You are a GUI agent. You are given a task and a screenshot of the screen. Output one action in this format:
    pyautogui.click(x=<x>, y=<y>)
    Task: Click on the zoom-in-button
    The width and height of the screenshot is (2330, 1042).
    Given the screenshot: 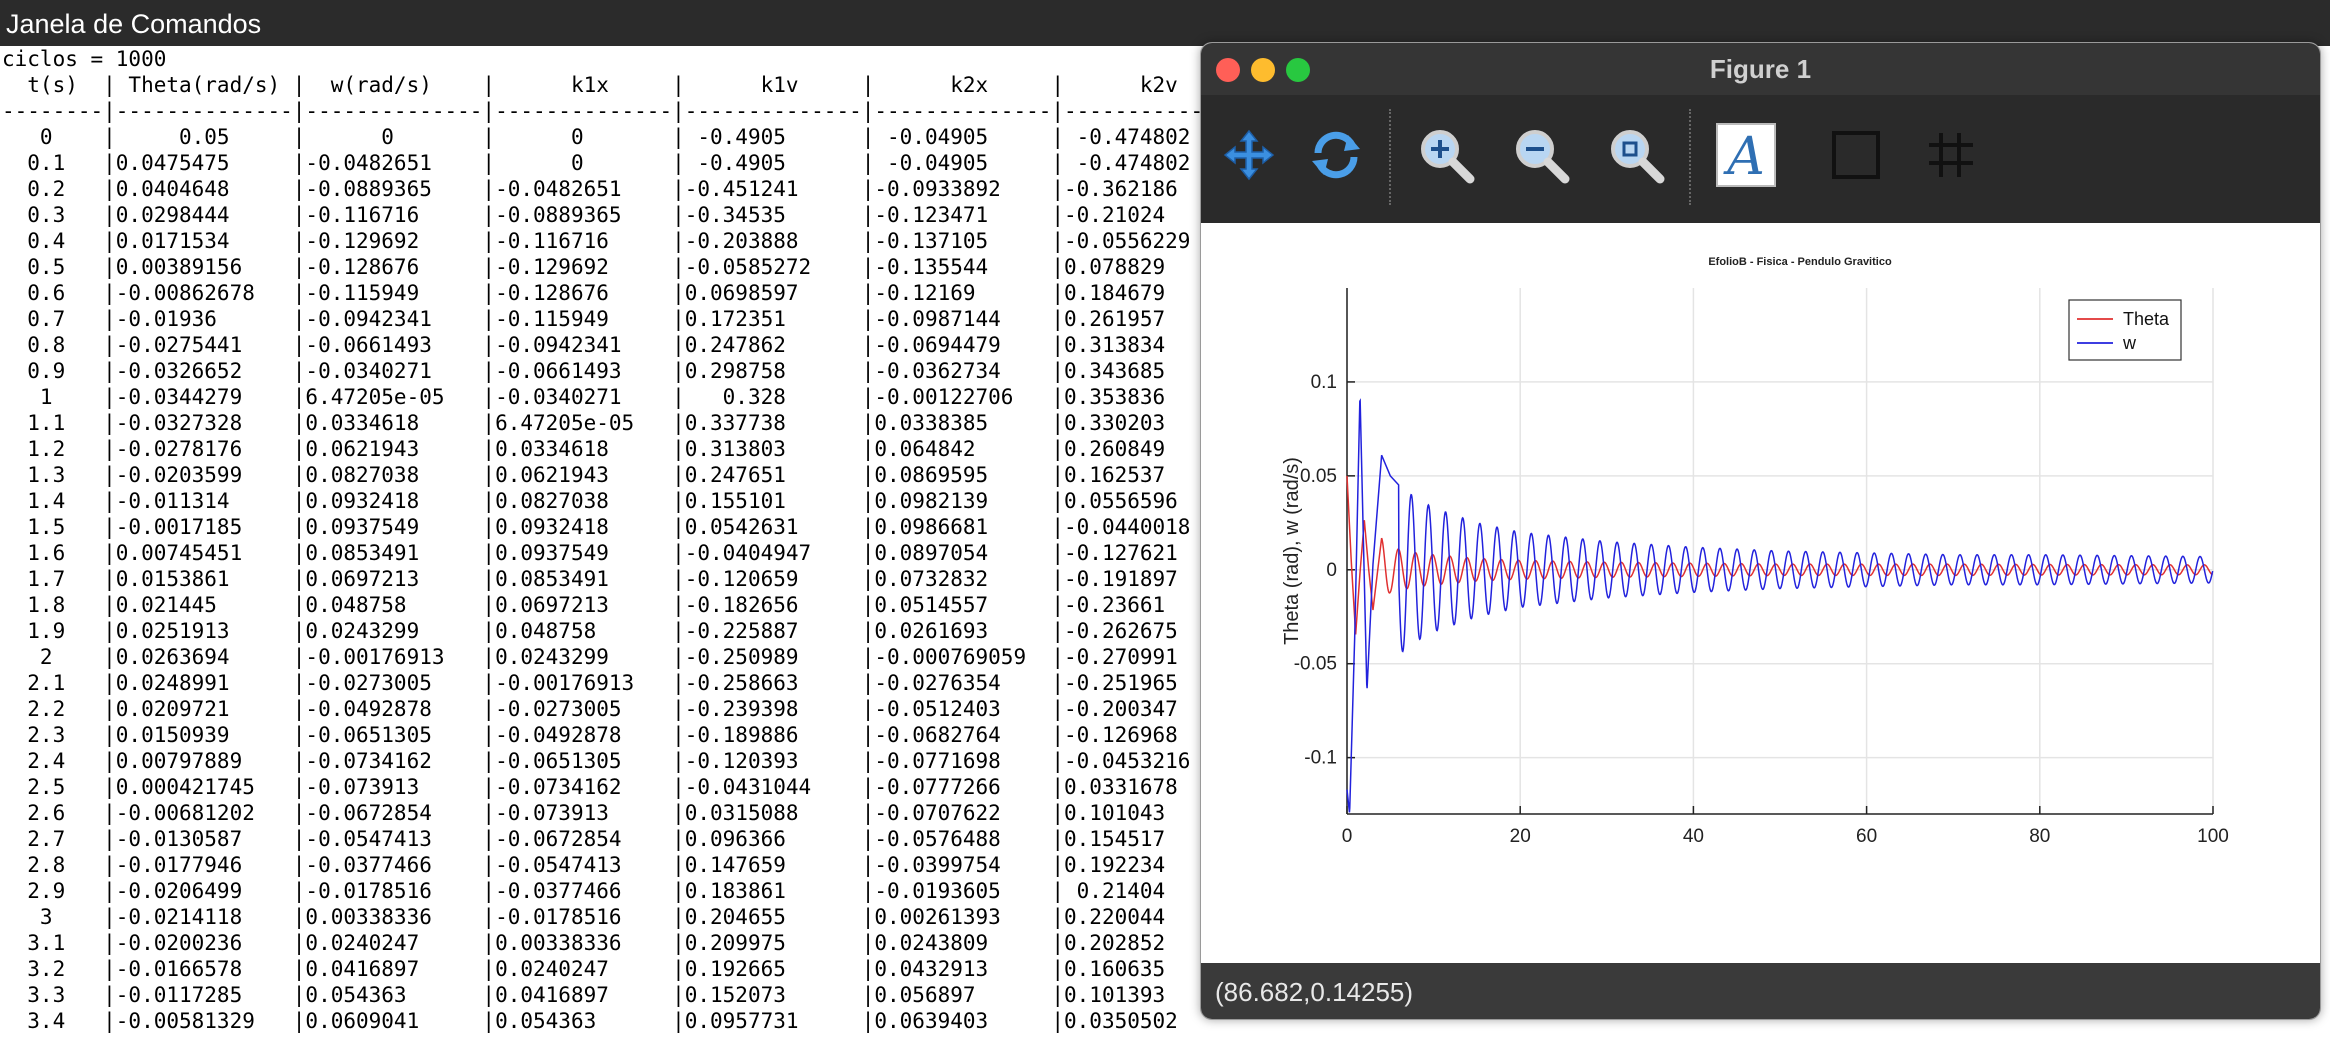 What is the action you would take?
    pyautogui.click(x=1446, y=155)
    